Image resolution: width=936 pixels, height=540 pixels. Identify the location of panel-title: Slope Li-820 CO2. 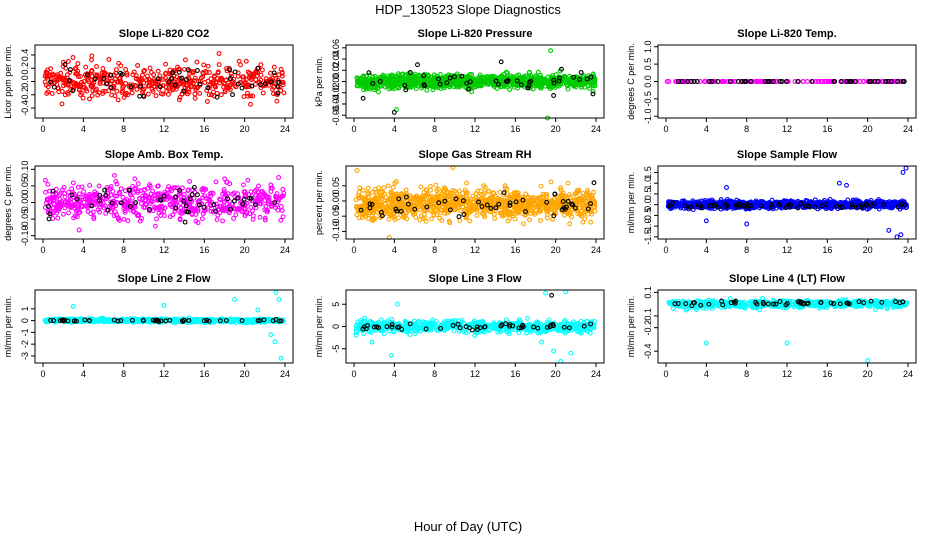
(164, 34).